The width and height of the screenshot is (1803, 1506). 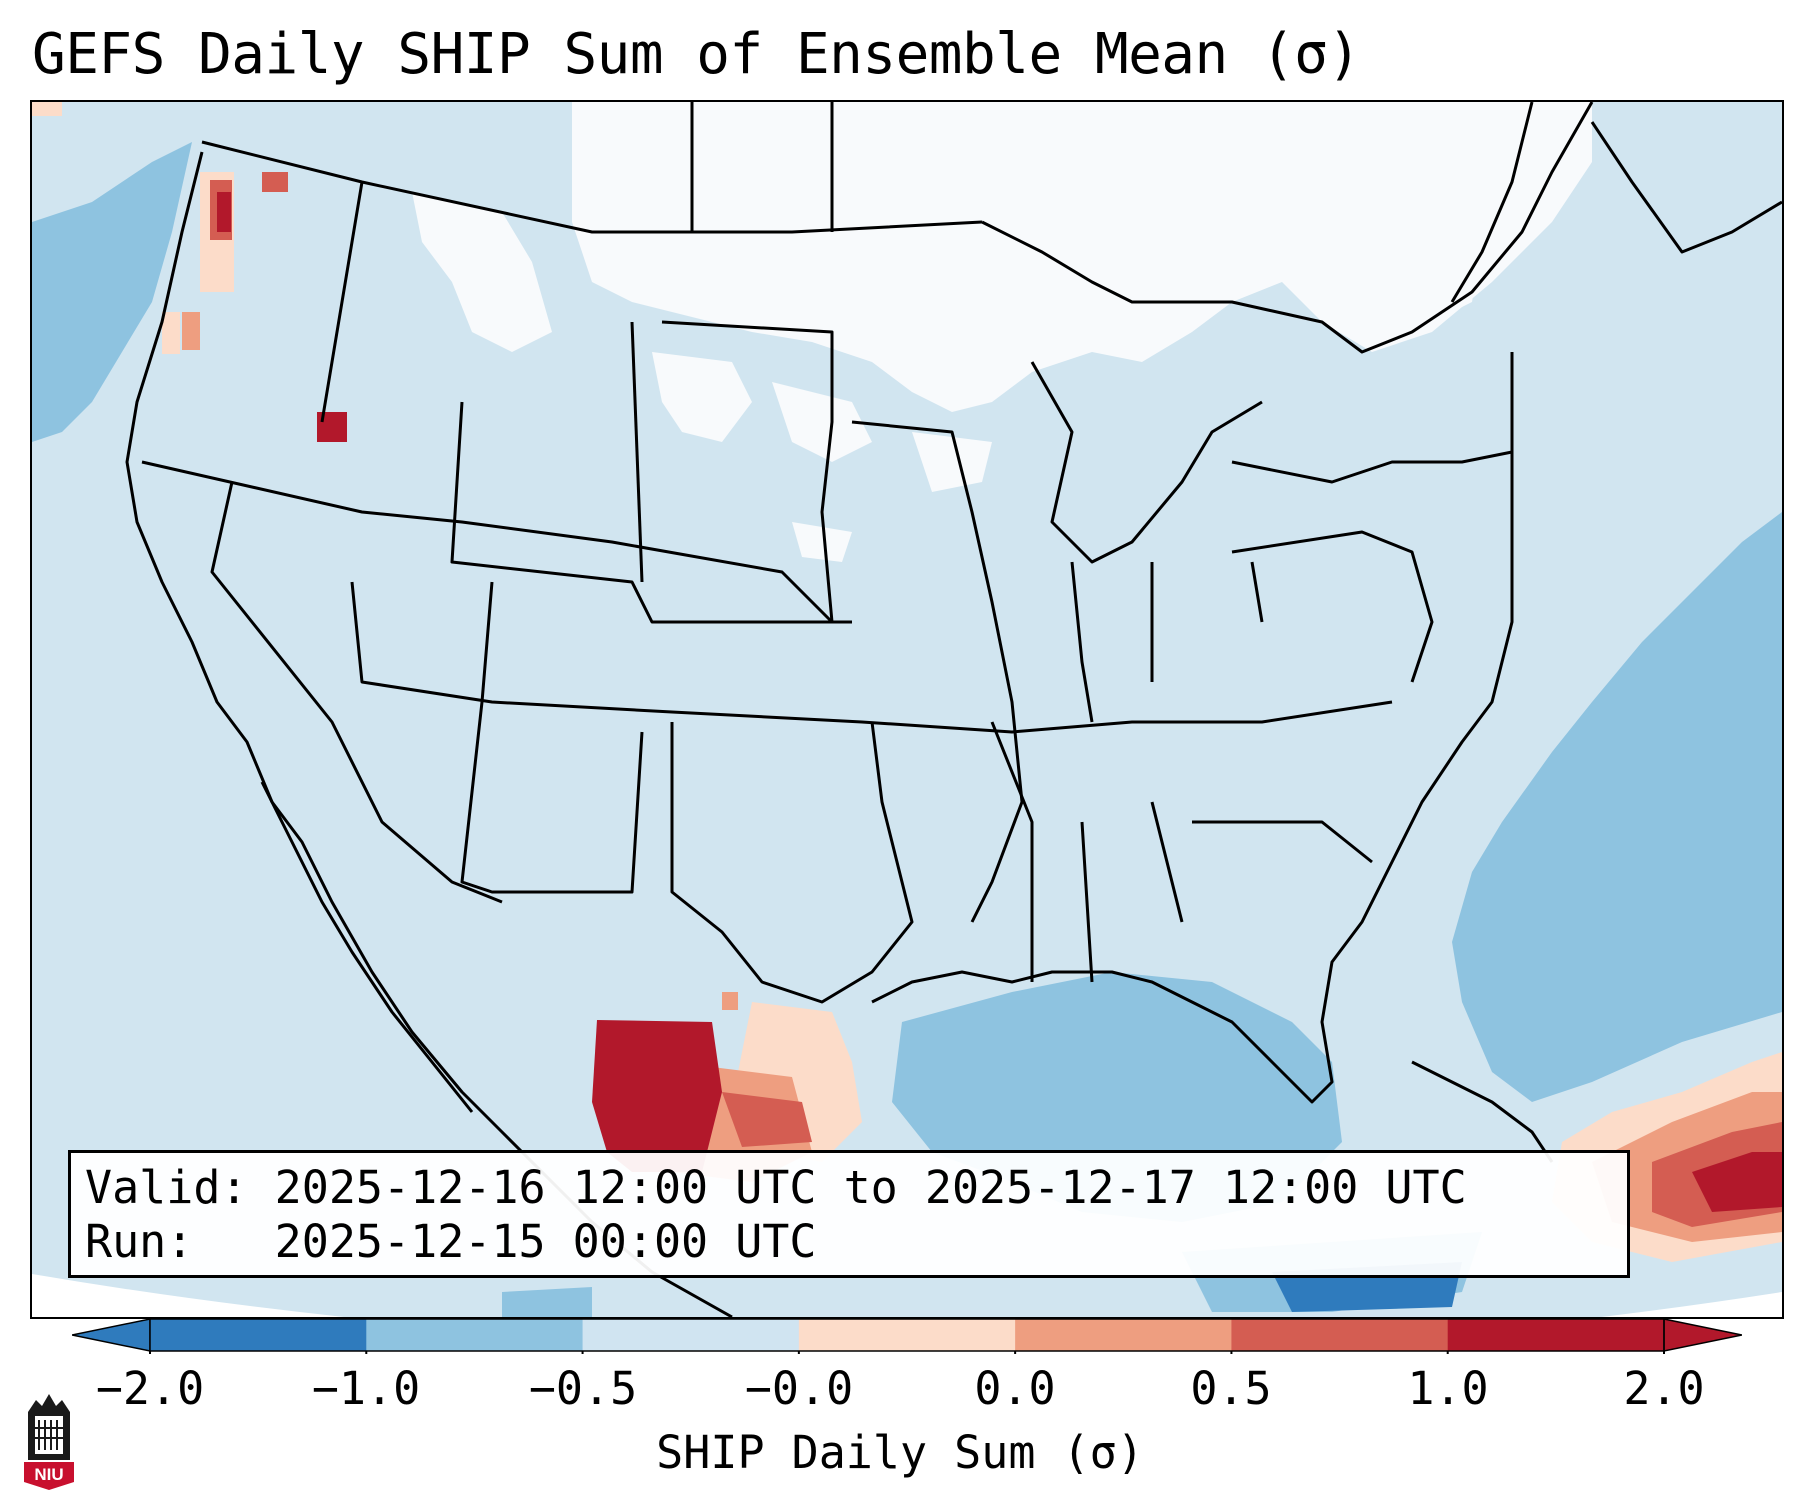 I want to click on colorbar-tick-6: 1.0, so click(x=1448, y=1388).